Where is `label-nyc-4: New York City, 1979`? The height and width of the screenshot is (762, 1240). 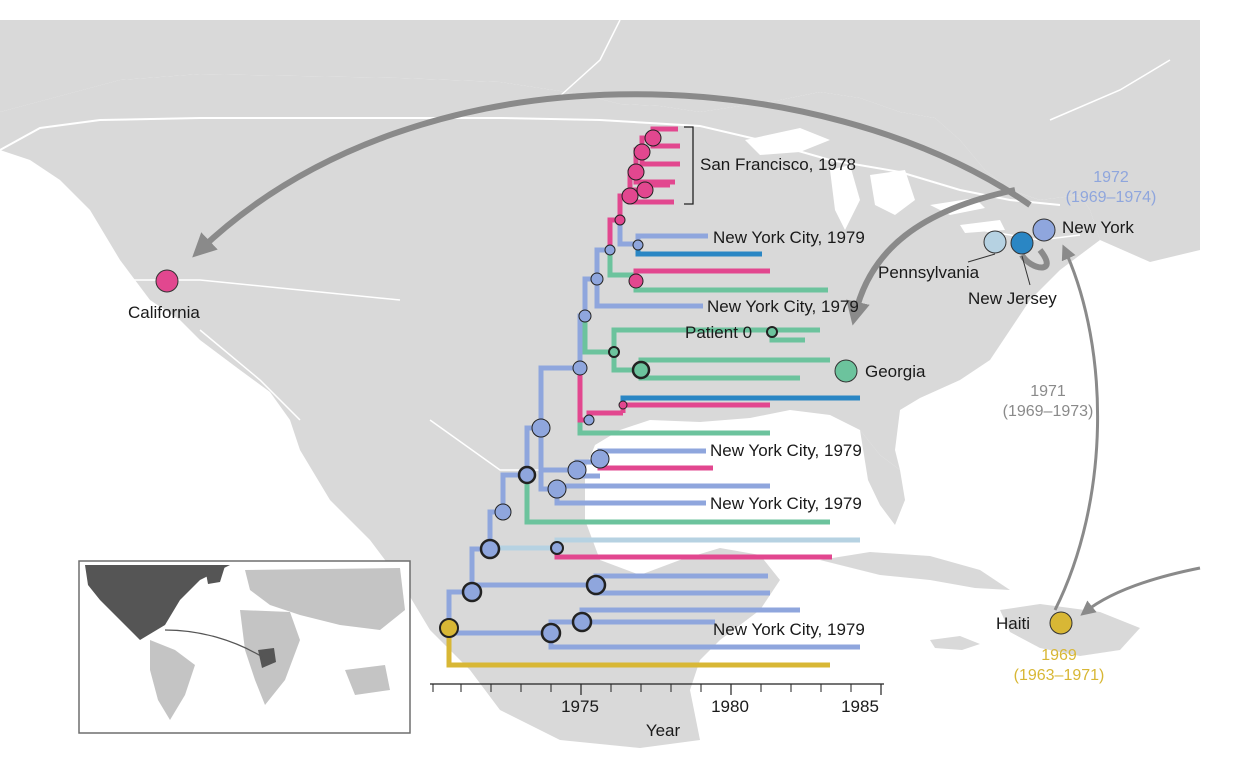
label-nyc-4: New York City, 1979 is located at coordinates (786, 503).